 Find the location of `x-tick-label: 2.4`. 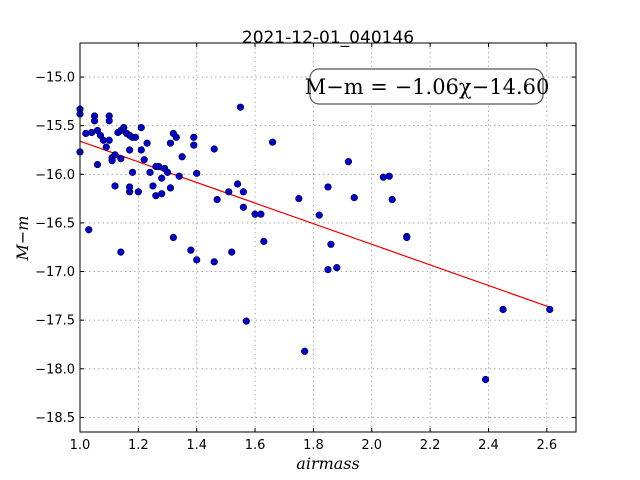

x-tick-label: 2.4 is located at coordinates (488, 445).